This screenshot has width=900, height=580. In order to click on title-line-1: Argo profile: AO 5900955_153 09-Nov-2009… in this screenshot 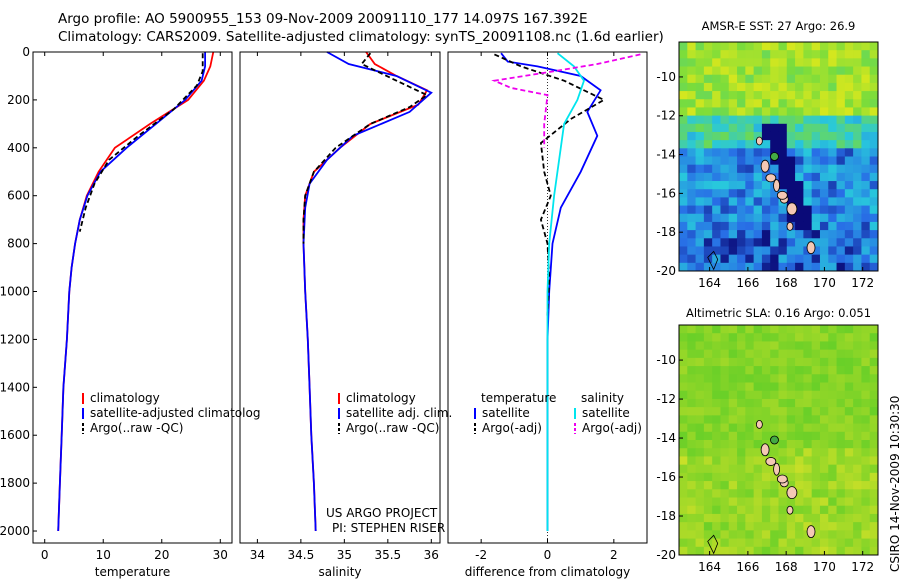, I will do `click(323, 19)`.